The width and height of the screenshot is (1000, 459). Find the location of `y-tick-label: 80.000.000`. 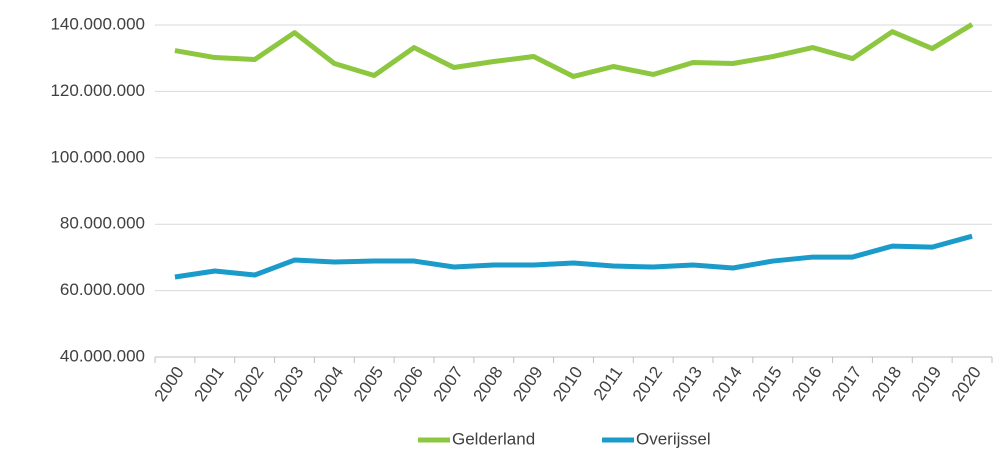

y-tick-label: 80.000.000 is located at coordinates (102, 223).